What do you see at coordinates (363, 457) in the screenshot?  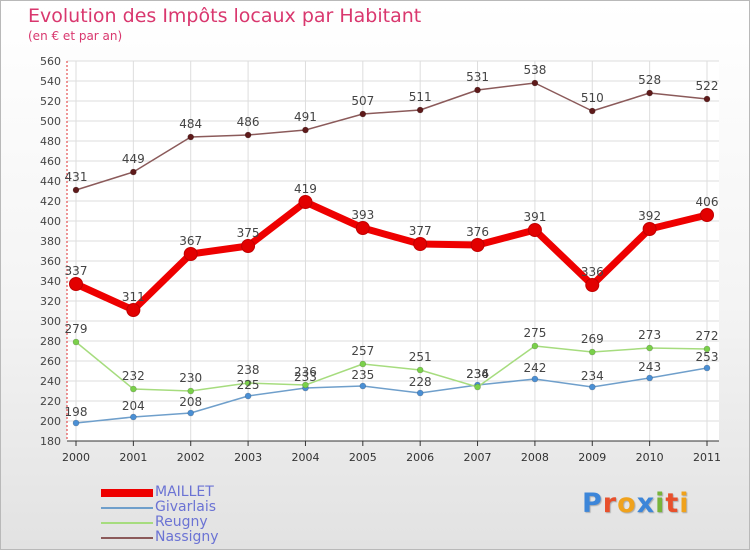 I see `x-tick-label: 2005` at bounding box center [363, 457].